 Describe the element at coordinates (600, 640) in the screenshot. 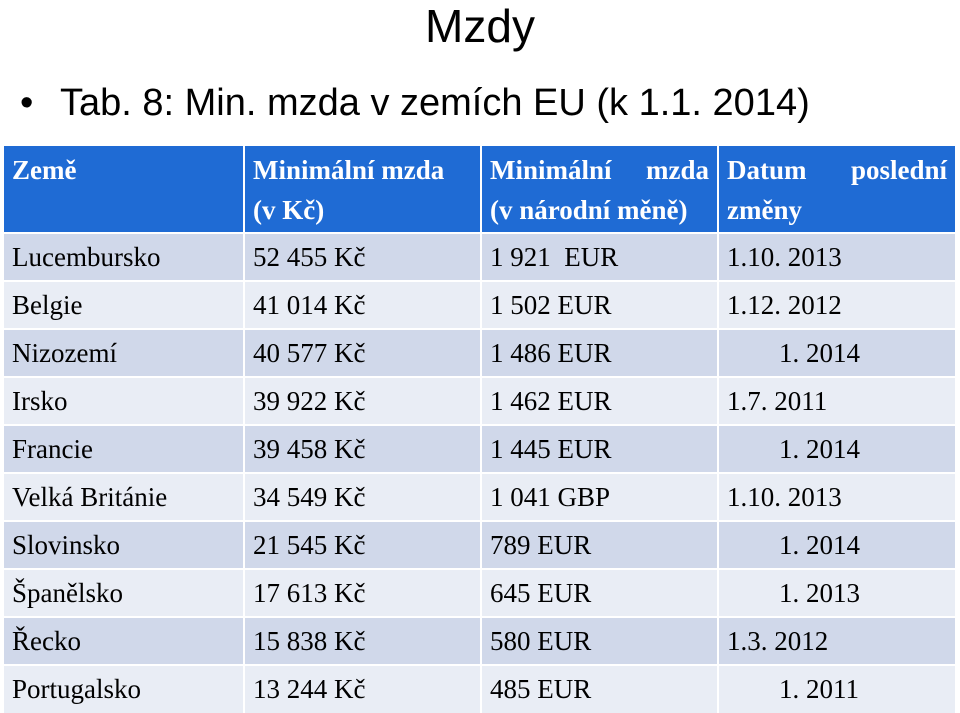

I see `cell-wage-national: 580 EUR` at that location.